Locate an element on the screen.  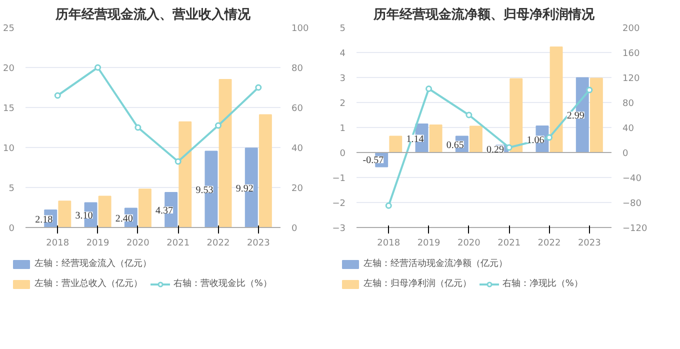
y2-tick-label: −80 is located at coordinates (632, 204).